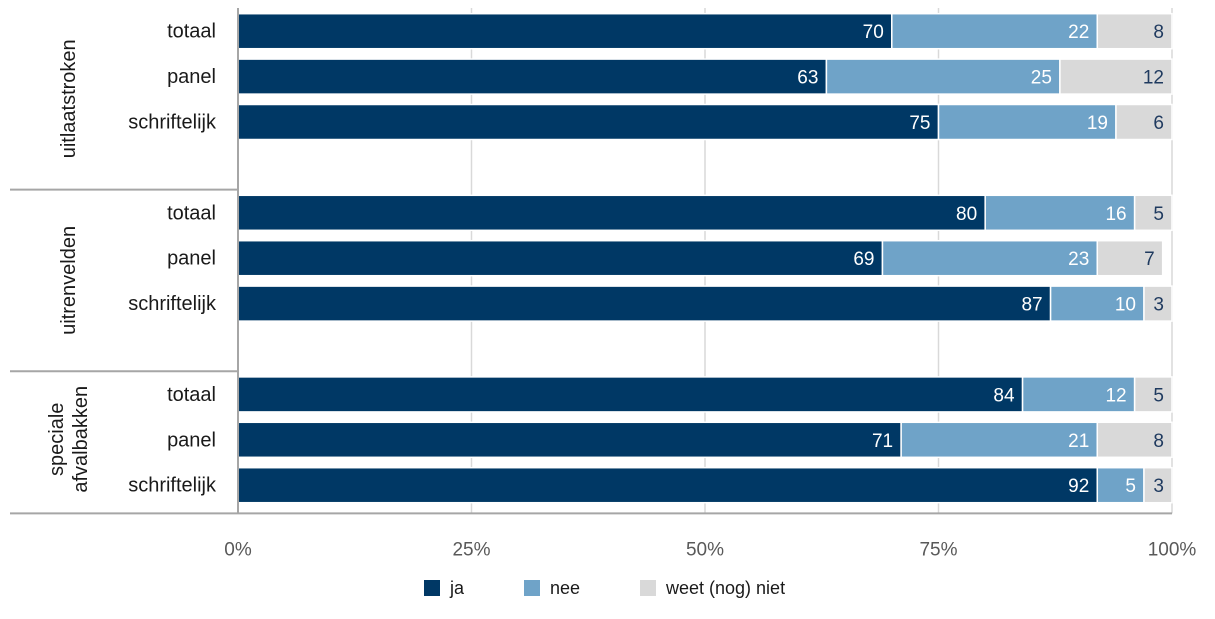 This screenshot has height=619, width=1215. What do you see at coordinates (532, 76) in the screenshot?
I see `bar-ja-uitlaatstroken-panel` at bounding box center [532, 76].